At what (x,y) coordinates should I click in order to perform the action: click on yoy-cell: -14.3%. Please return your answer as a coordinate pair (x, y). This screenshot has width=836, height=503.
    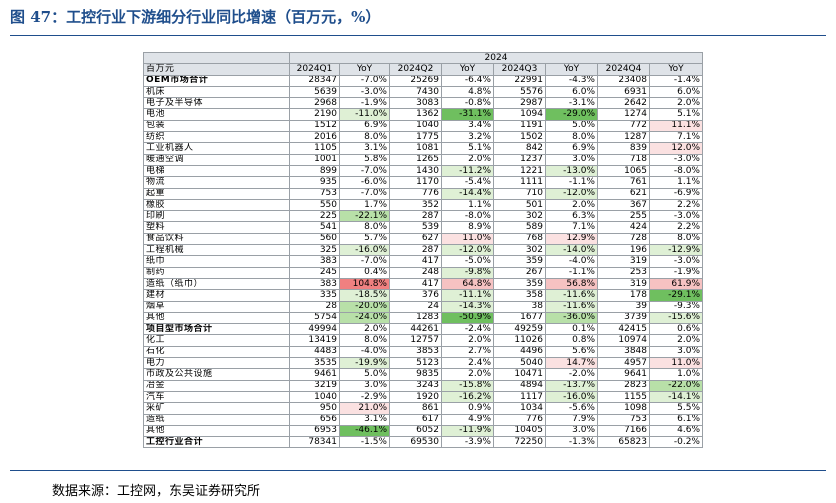
    Looking at the image, I should click on (467, 306).